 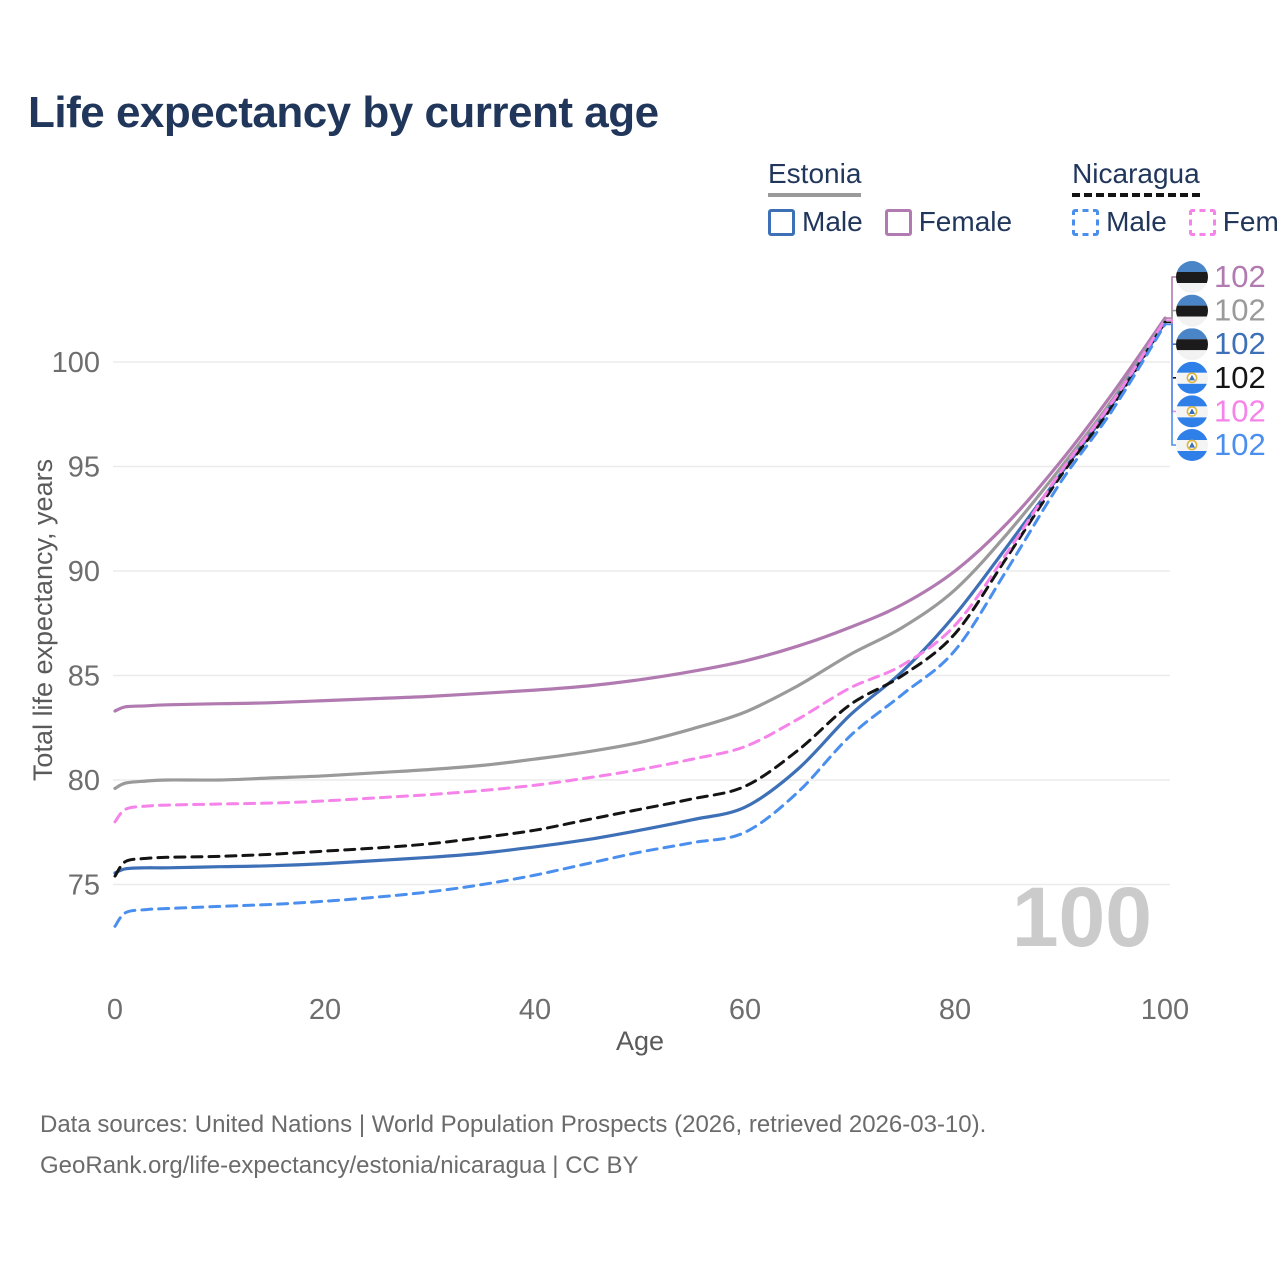 I want to click on x-tick-label: 80, so click(x=955, y=1010).